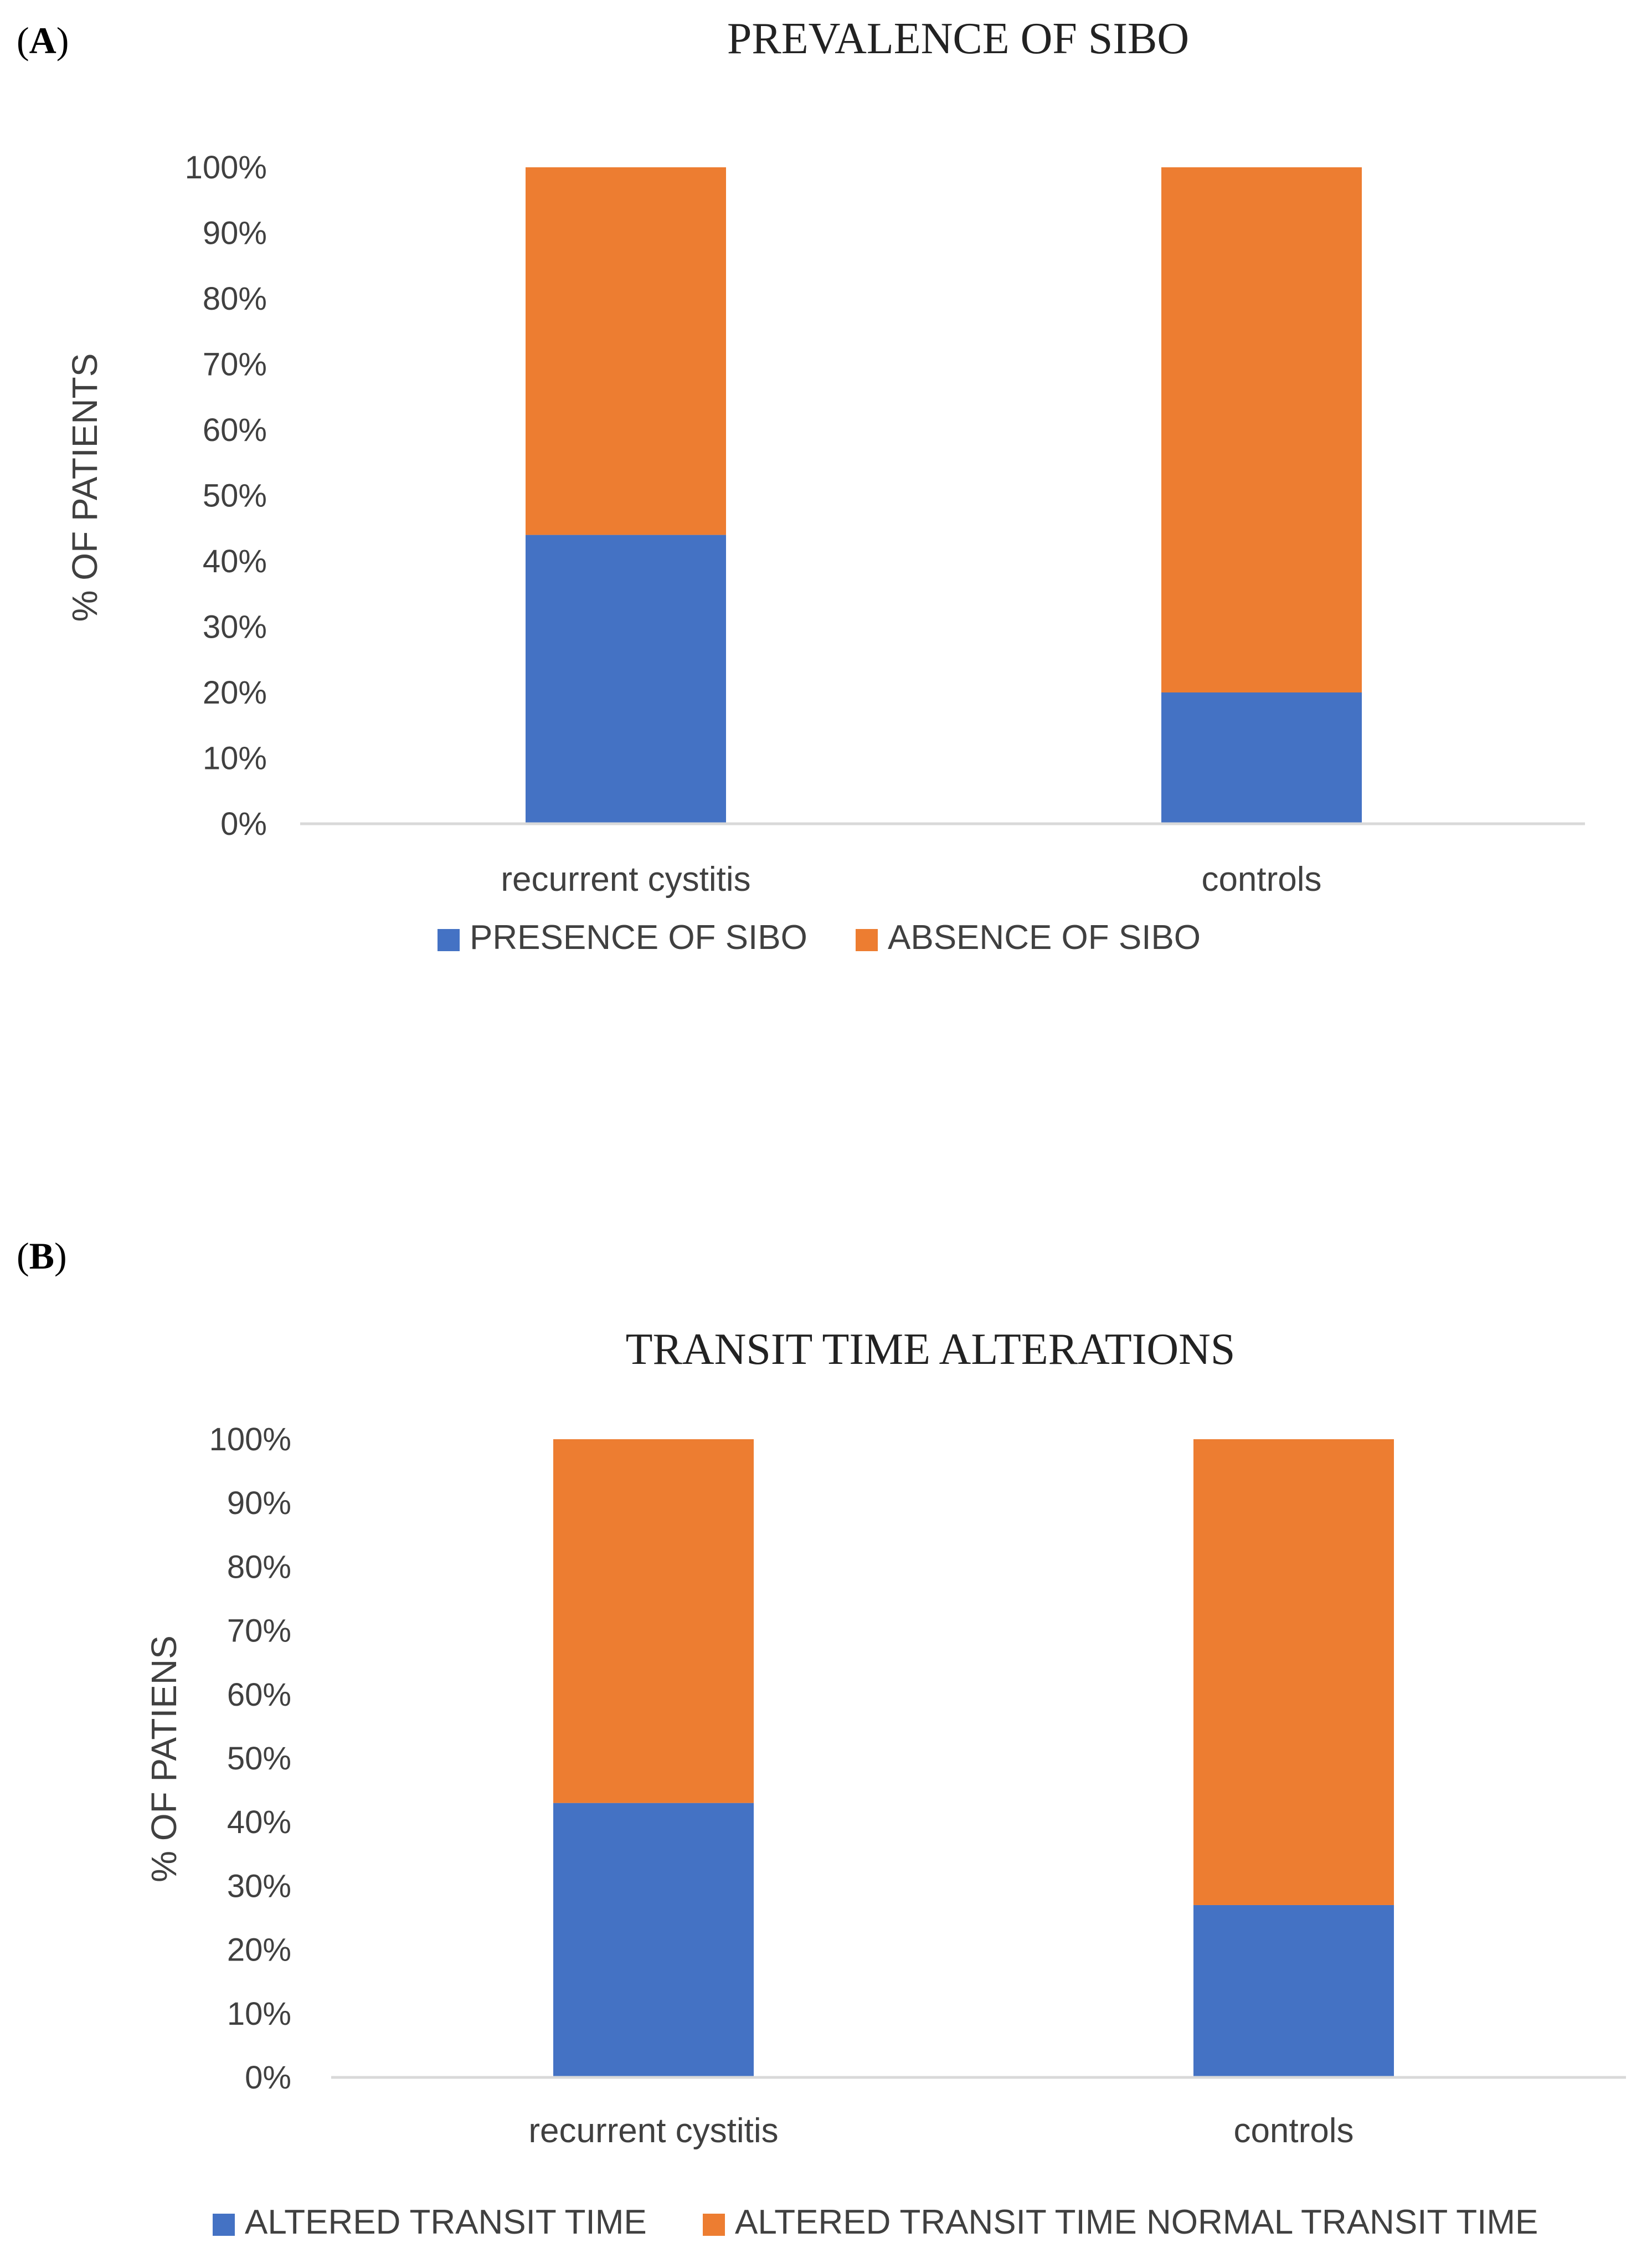 This screenshot has height=2253, width=1652. Describe the element at coordinates (653, 1621) in the screenshot. I see `chart-b-bar-recurrent-cystitis-altered-transit-time-normal-transit-time` at that location.